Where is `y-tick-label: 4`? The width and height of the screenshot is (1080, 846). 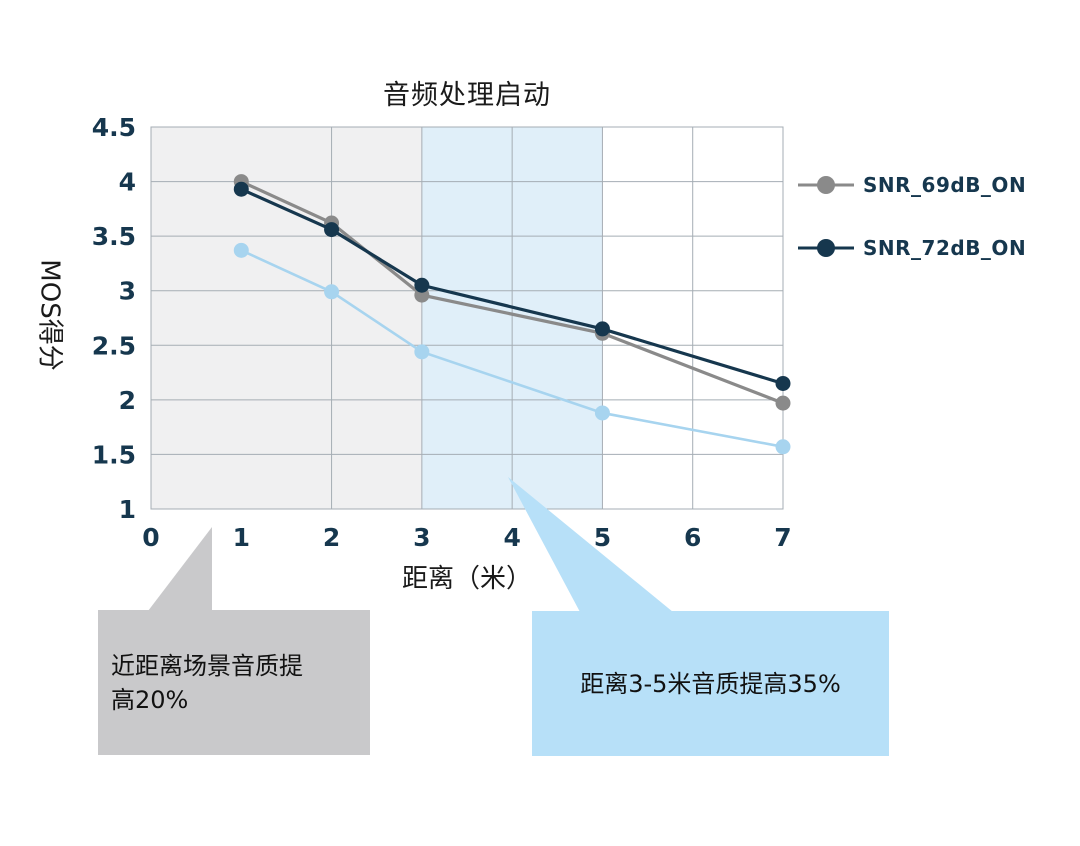
y-tick-label: 4 is located at coordinates (127, 182).